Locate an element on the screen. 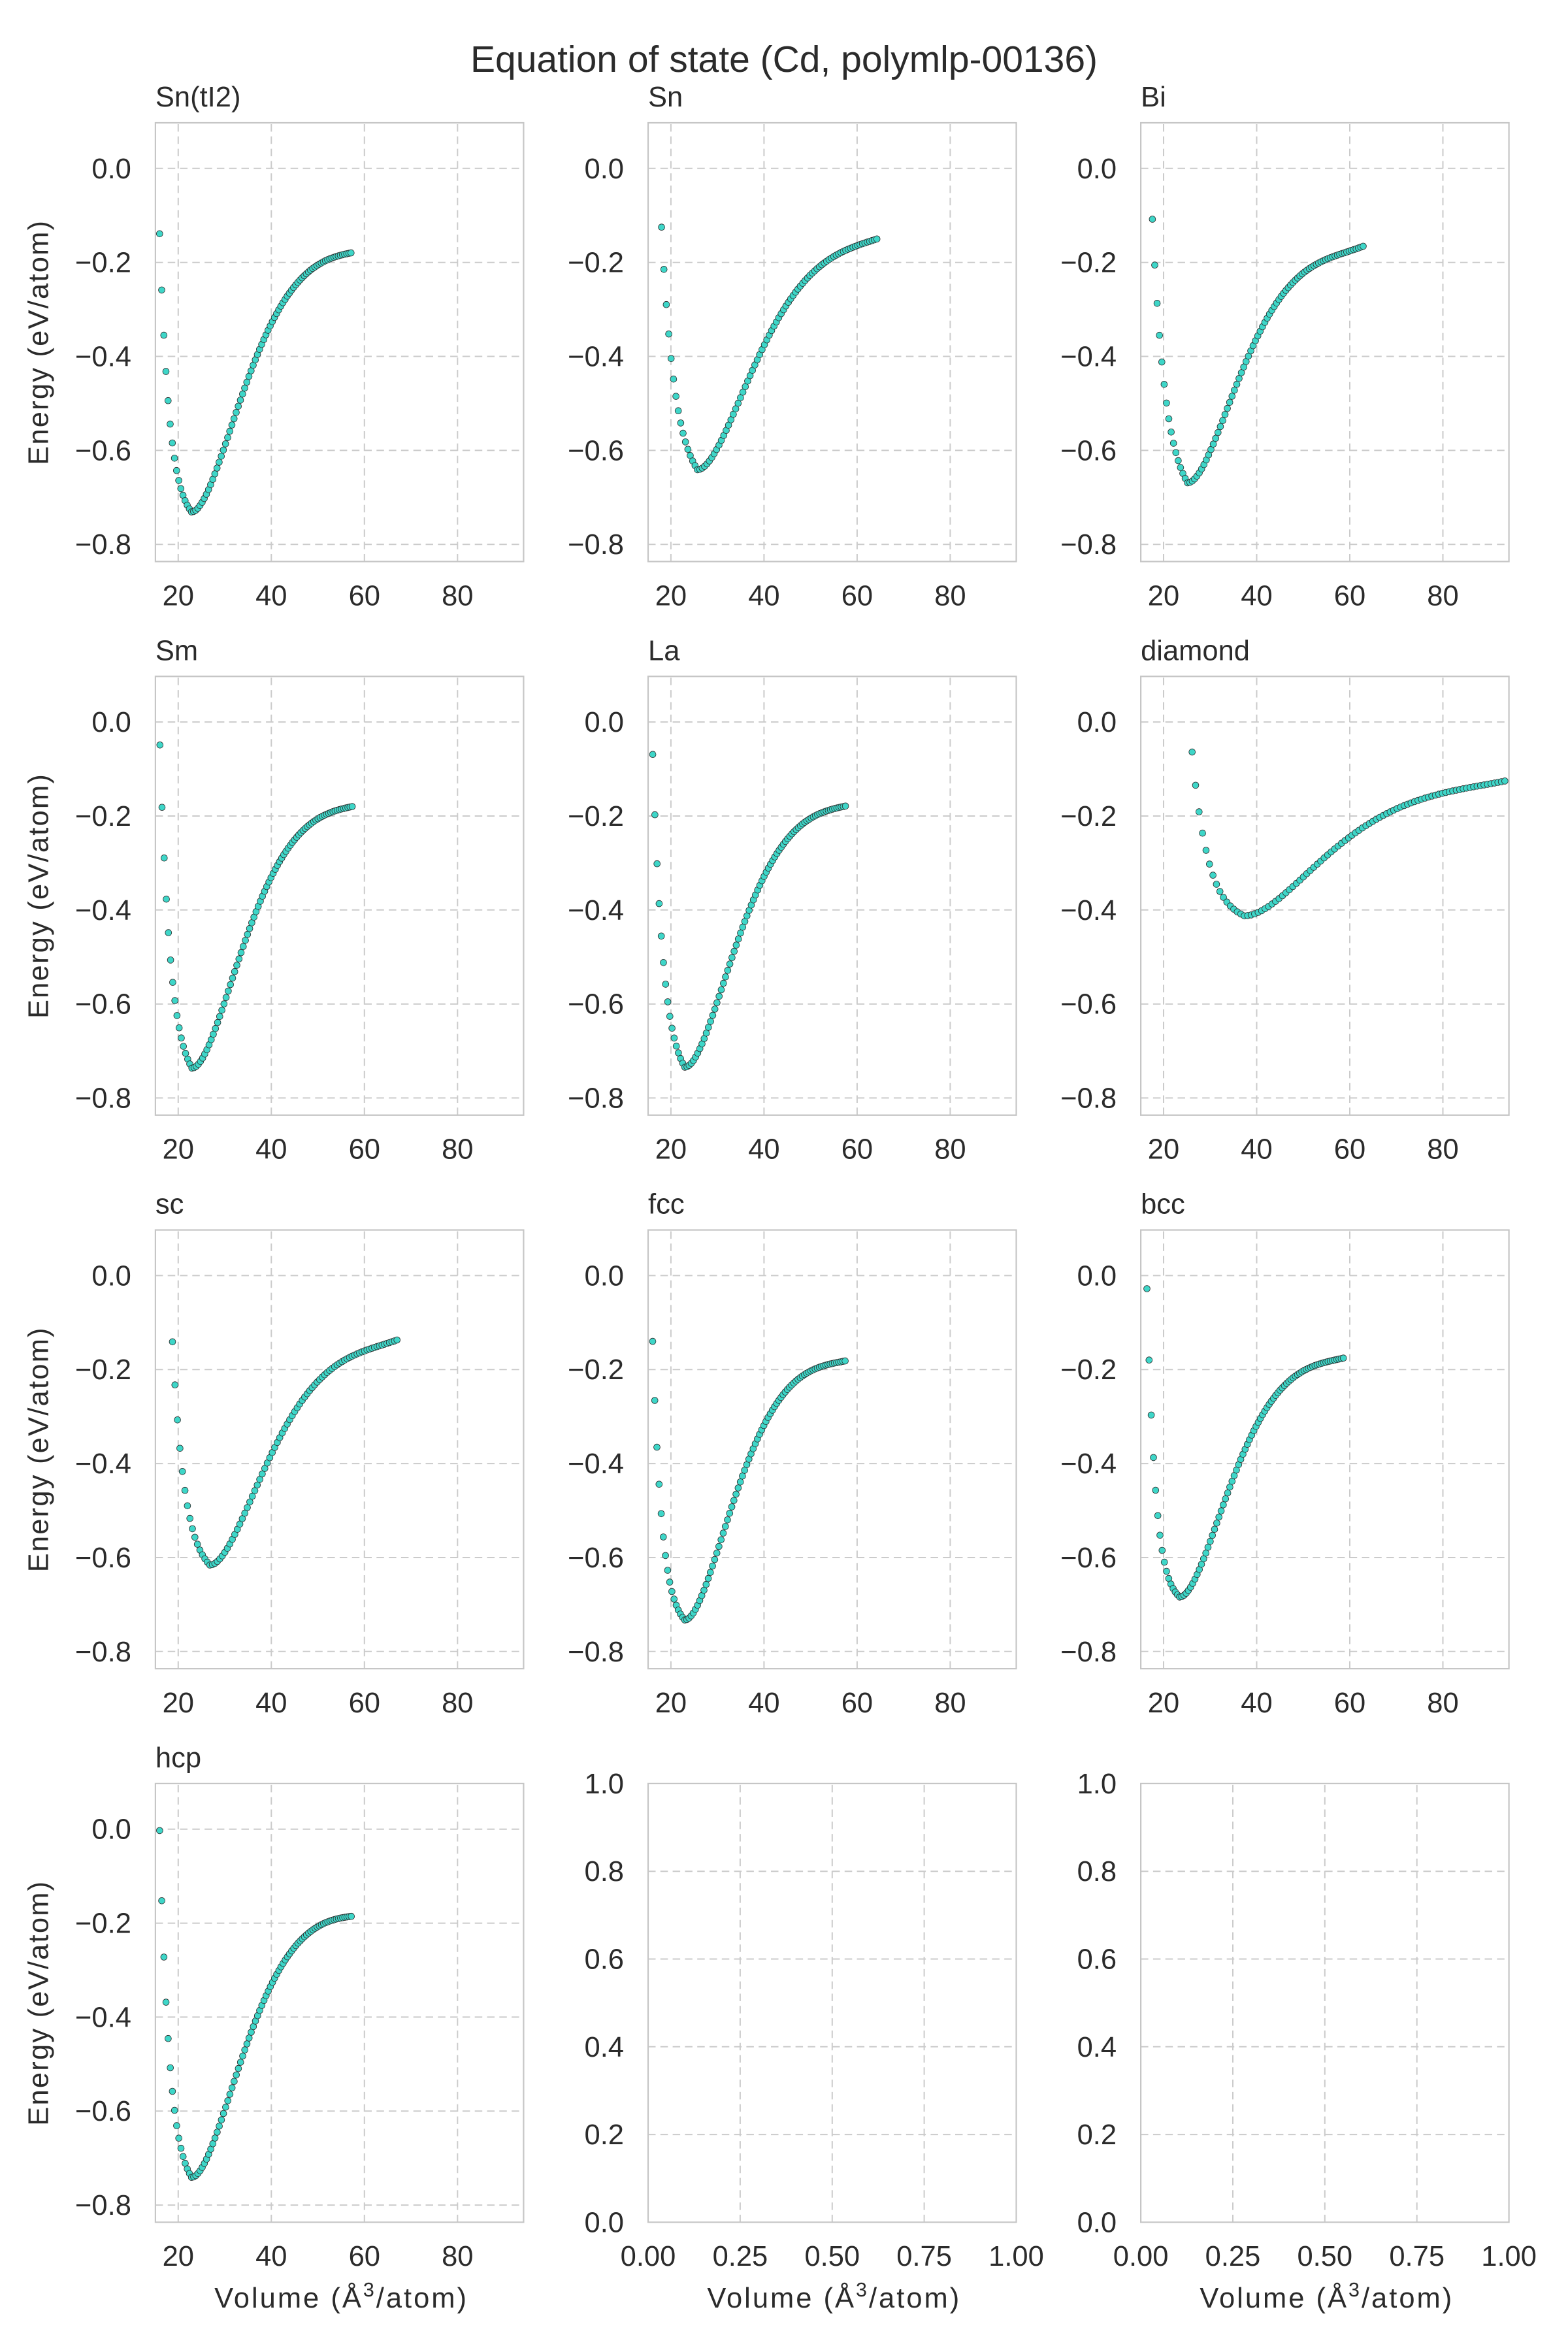  svg-text: Sn(tI2) is located at coordinates (198, 97).